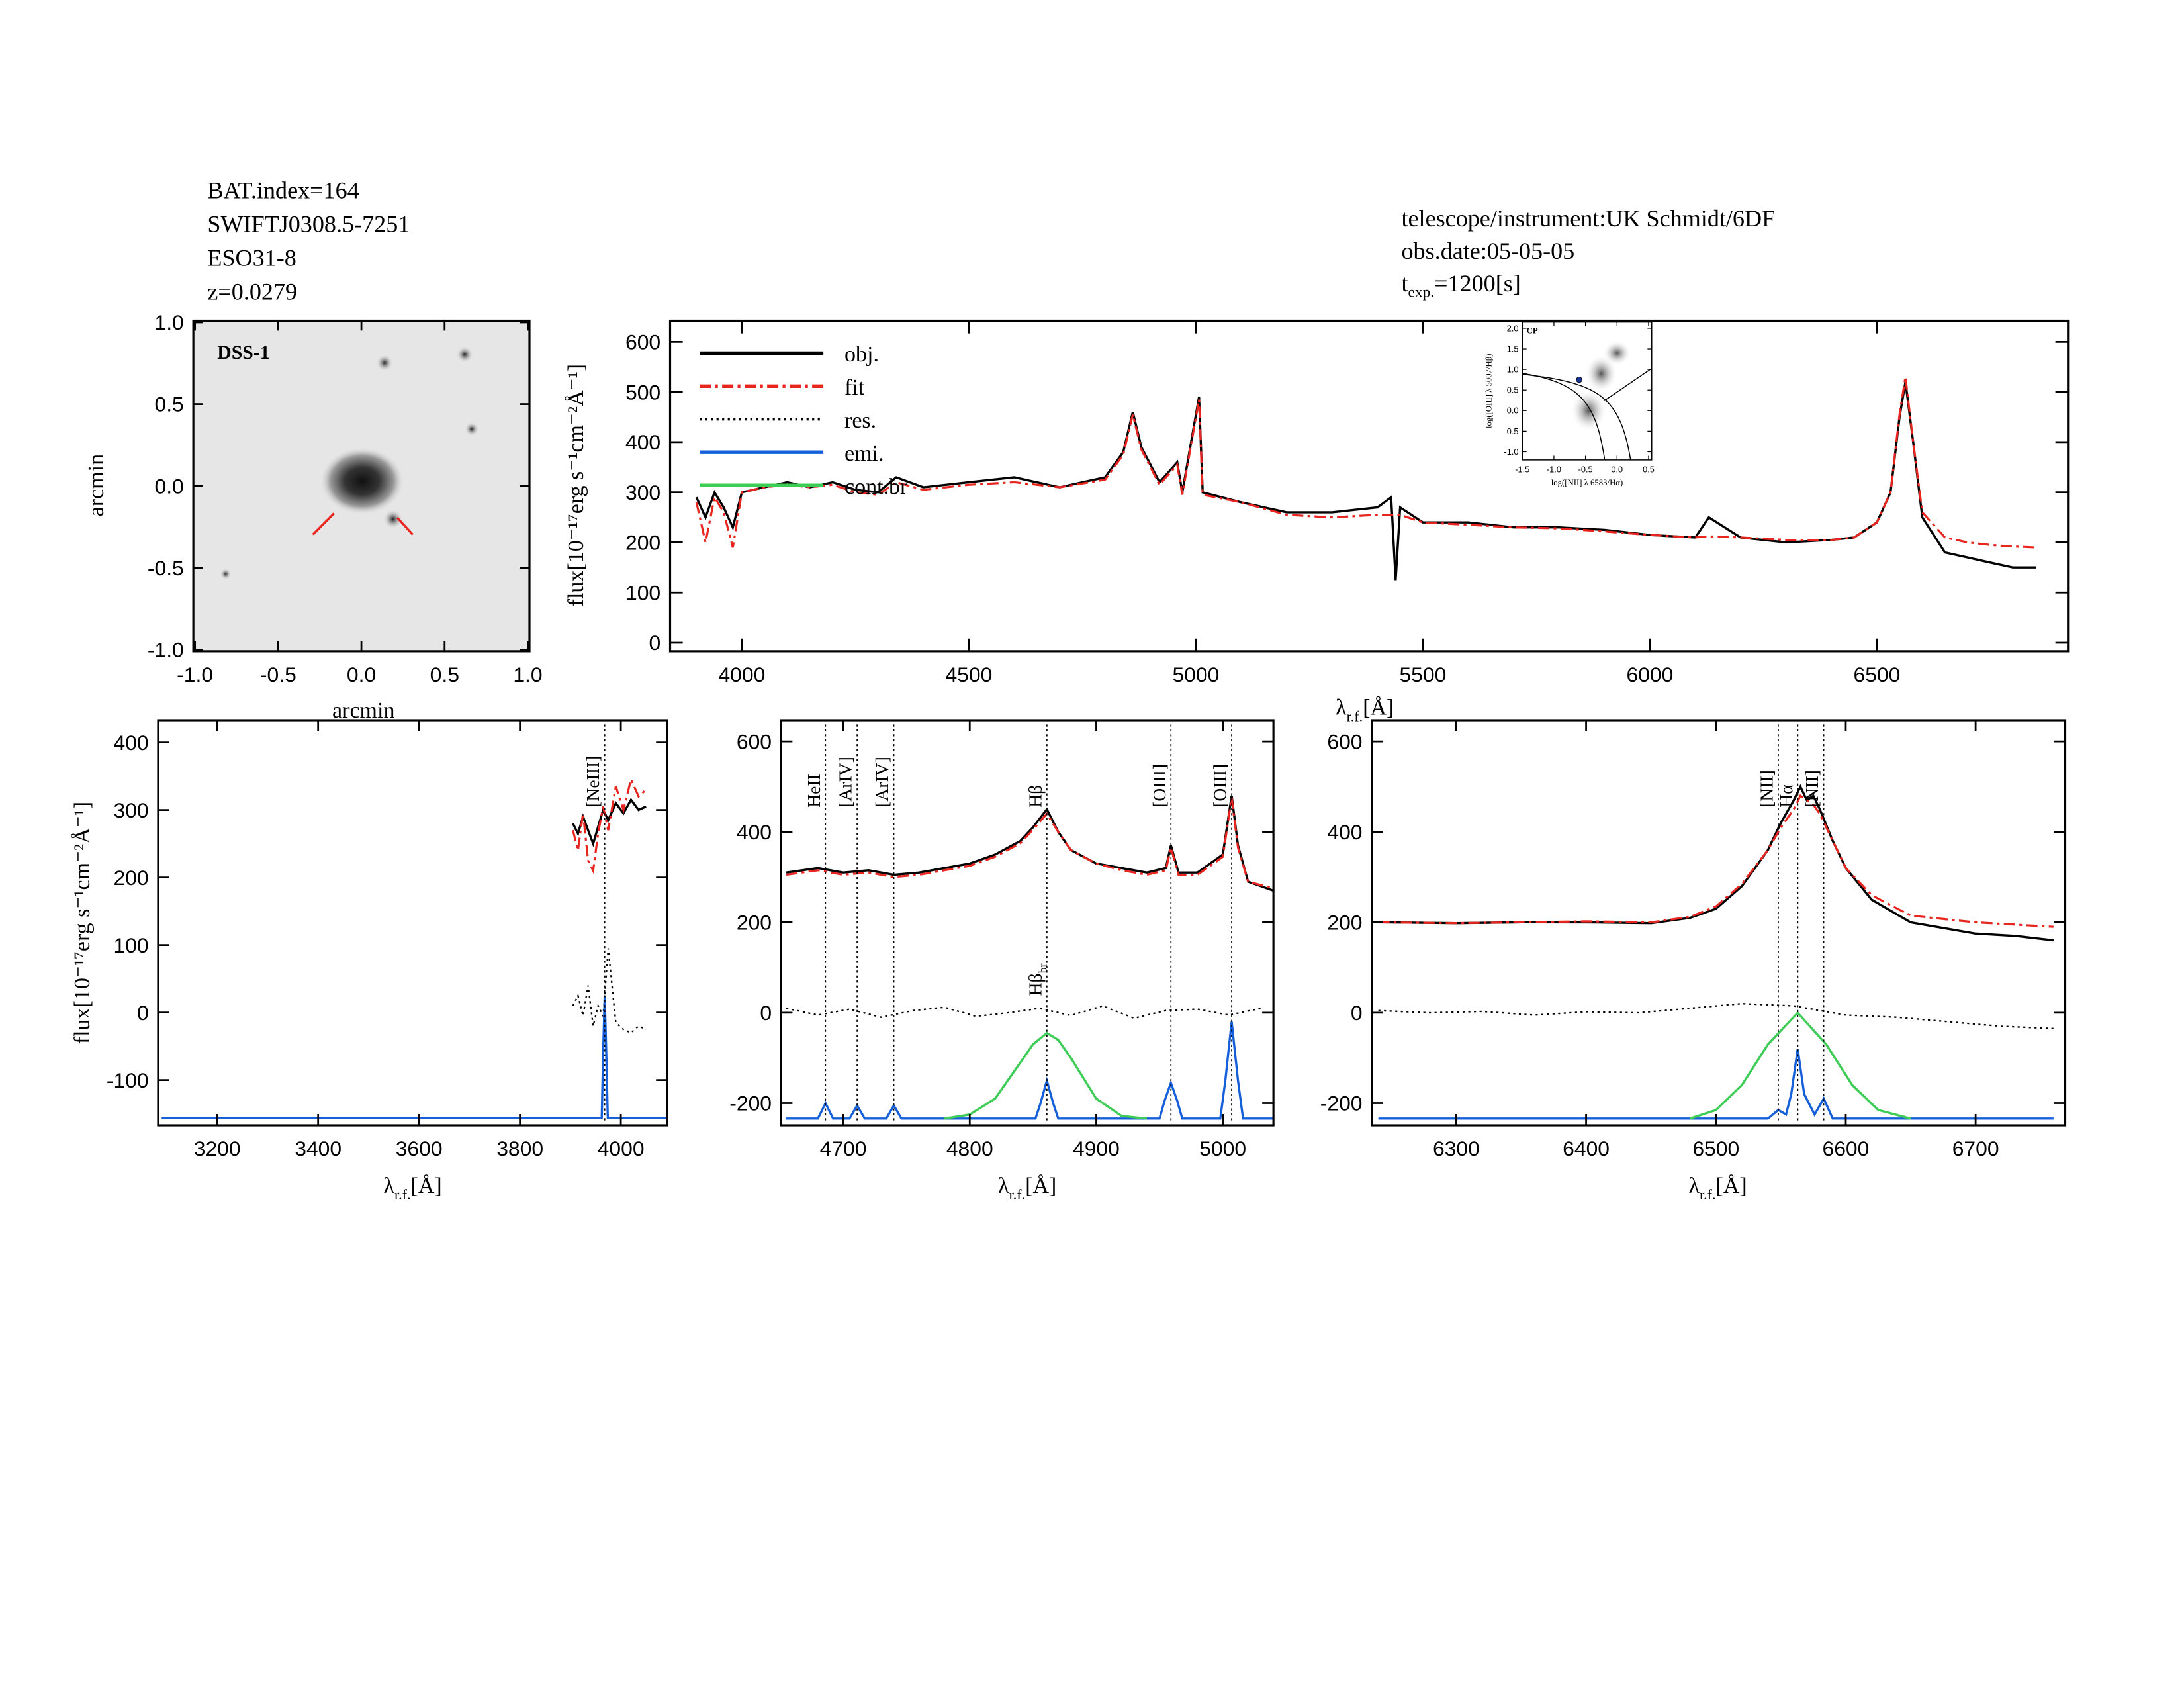 The image size is (2184, 1688). Describe the element at coordinates (1096, 1148) in the screenshot. I see `x-tick-label: 4900` at that location.